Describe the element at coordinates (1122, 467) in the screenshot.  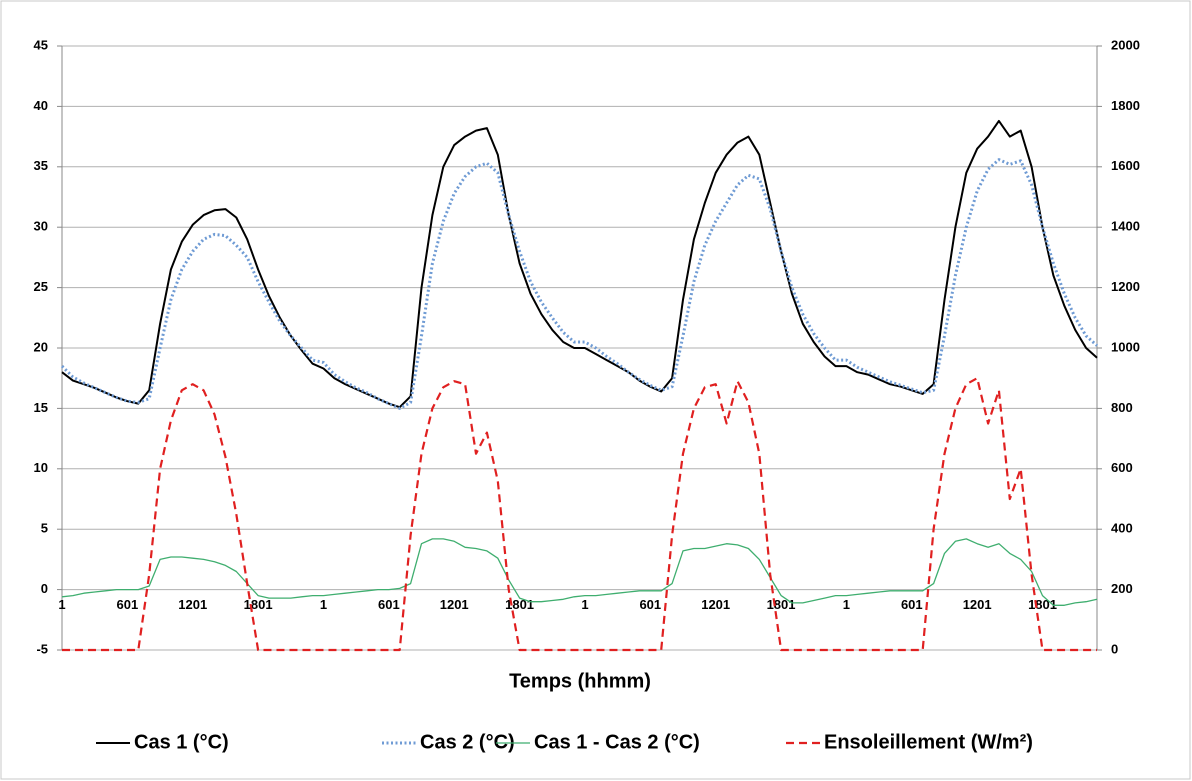
I see `y2-tick-label: 600` at that location.